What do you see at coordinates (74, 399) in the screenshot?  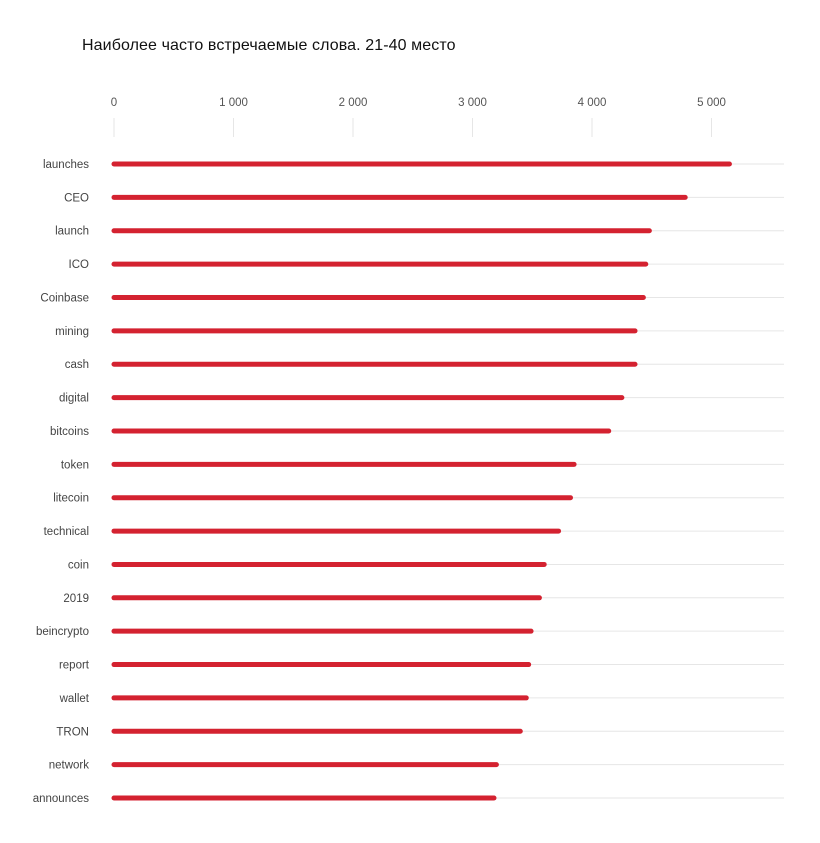 I see `category-label: digital` at bounding box center [74, 399].